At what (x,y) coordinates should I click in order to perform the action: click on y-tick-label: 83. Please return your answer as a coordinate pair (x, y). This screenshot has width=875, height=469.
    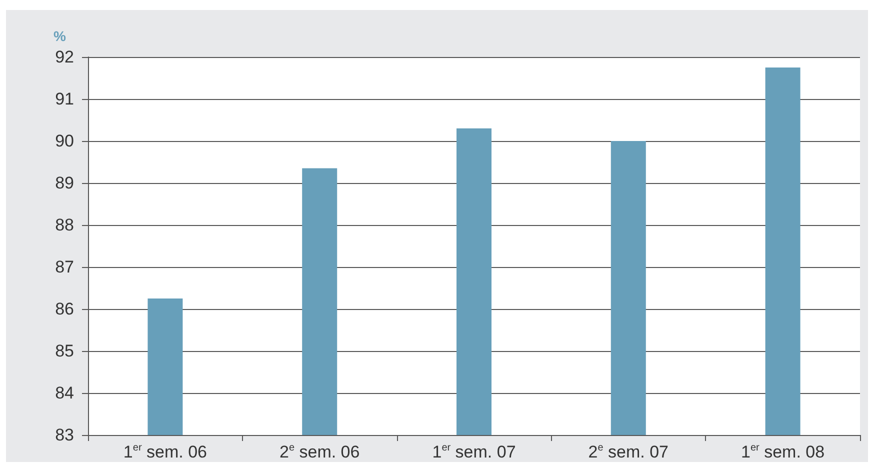
    Looking at the image, I should click on (64, 435).